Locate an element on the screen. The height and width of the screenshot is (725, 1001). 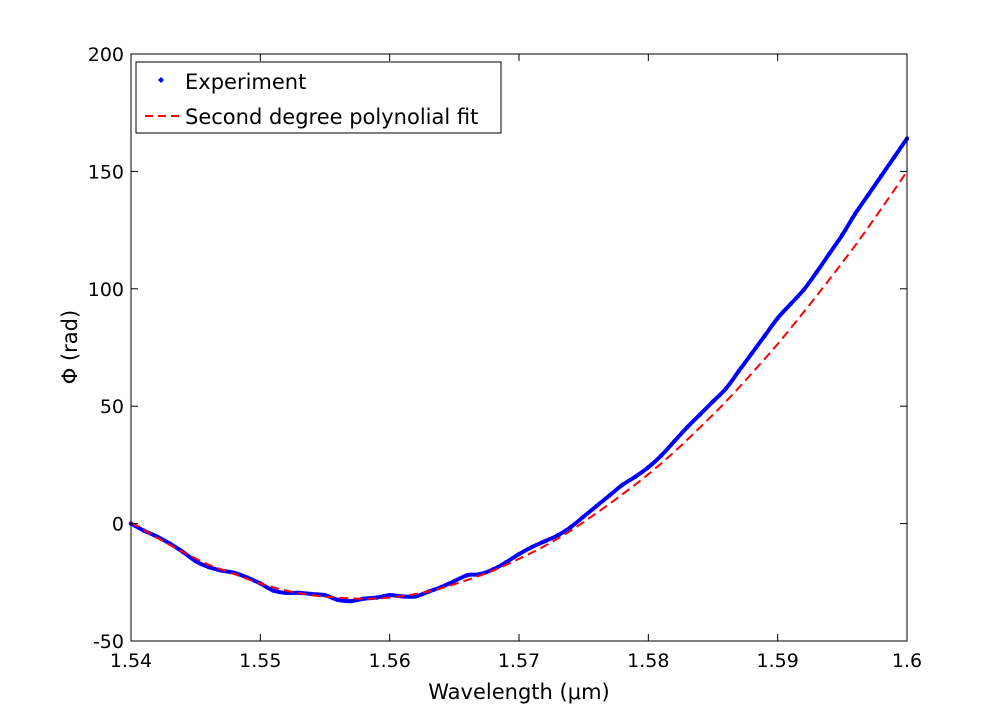
y-axis-label: Φ (rad) is located at coordinates (70, 347).